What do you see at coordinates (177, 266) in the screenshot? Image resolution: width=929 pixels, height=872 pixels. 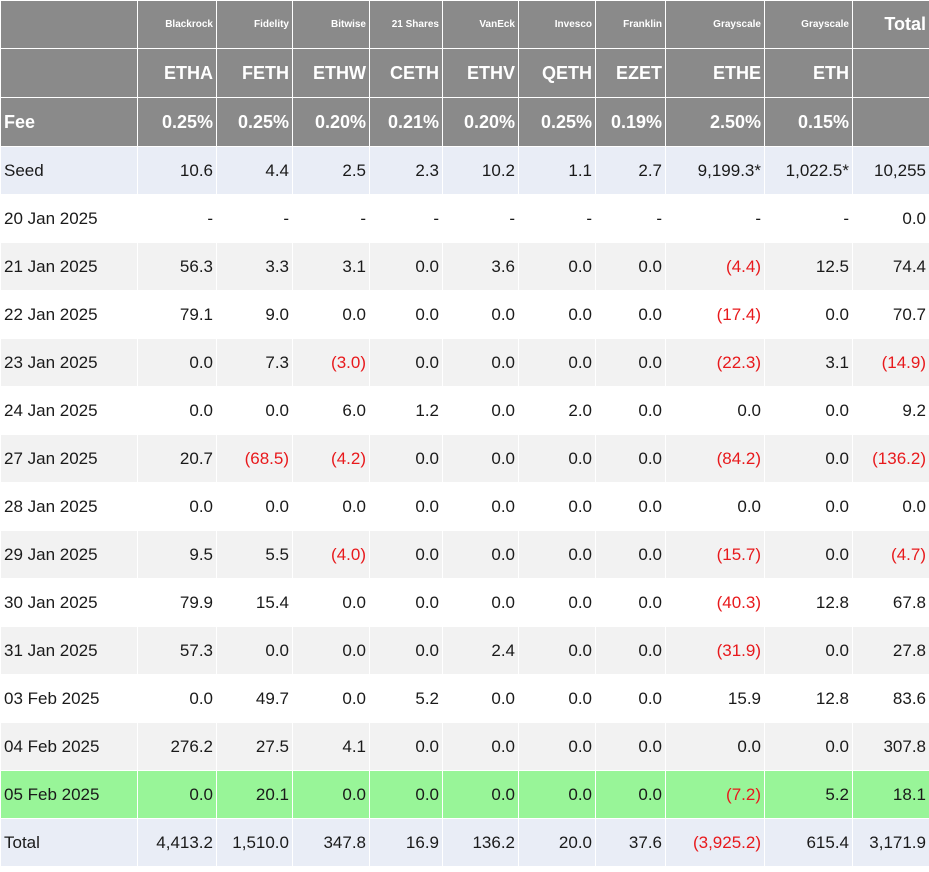 I see `flow-value-cell: 56.3` at bounding box center [177, 266].